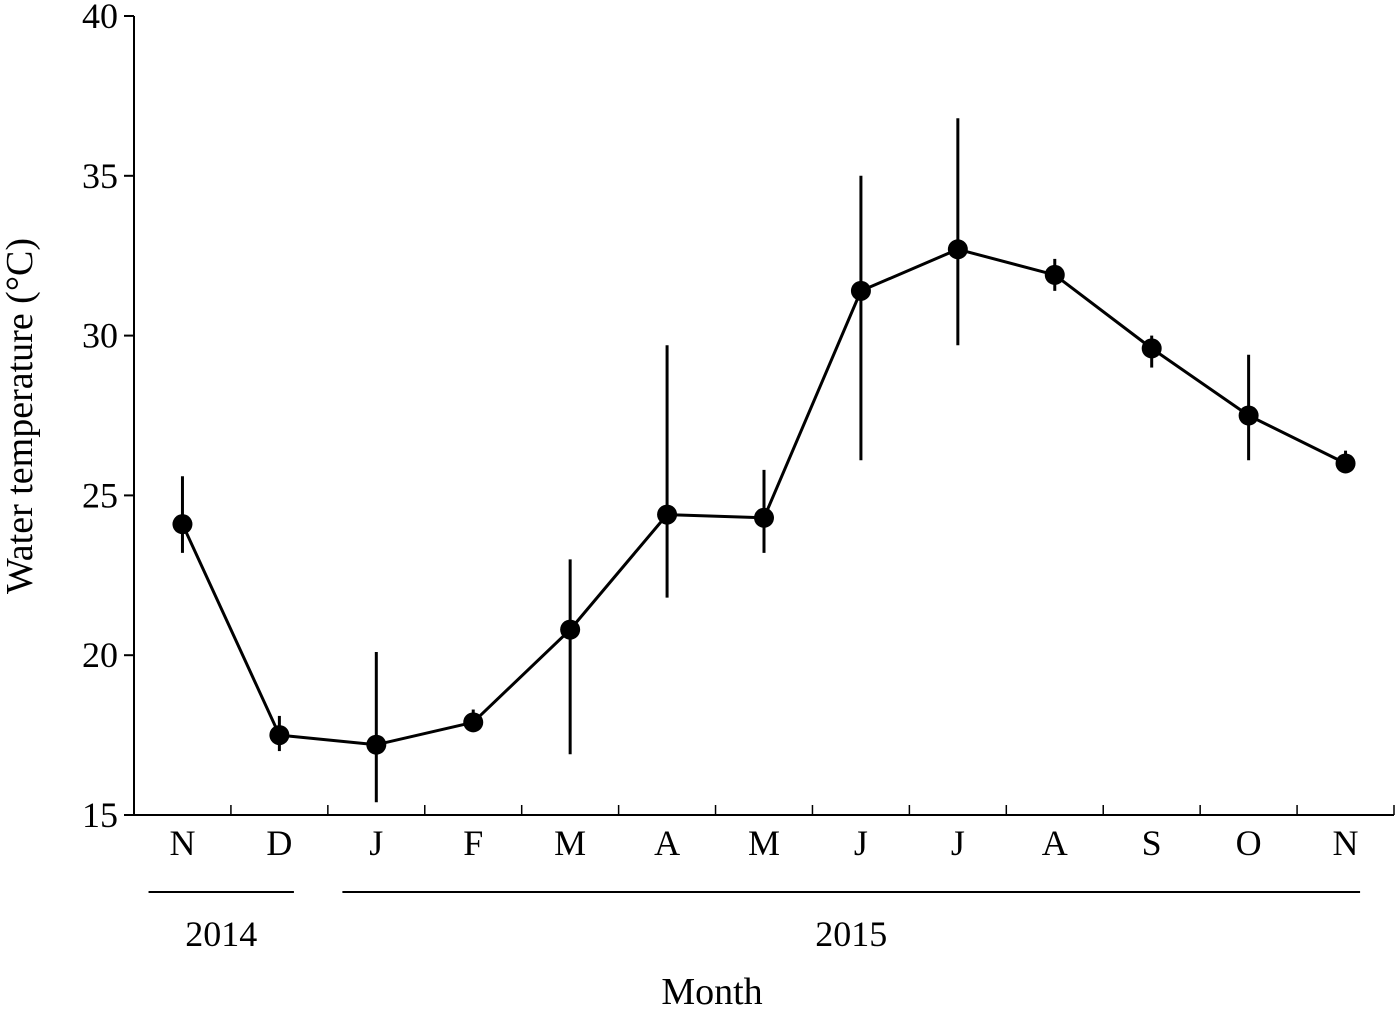  What do you see at coordinates (108, 417) in the screenshot?
I see `y-axis-ticks: 15 20 25 30 35 40` at bounding box center [108, 417].